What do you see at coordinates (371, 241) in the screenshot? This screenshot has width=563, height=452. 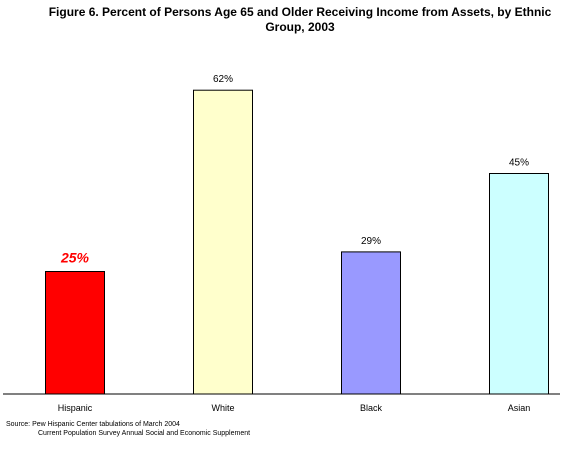 I see `value-label-black: 29%` at bounding box center [371, 241].